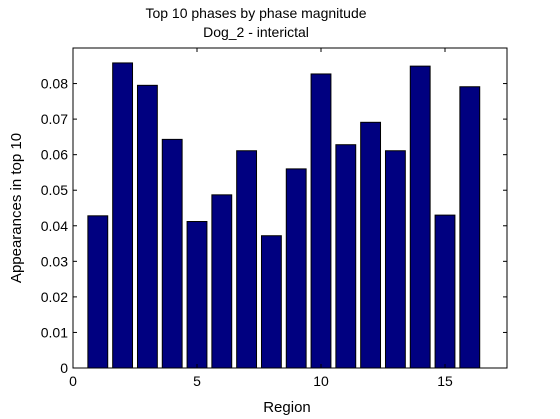 Image resolution: width=560 pixels, height=419 pixels. What do you see at coordinates (54, 226) in the screenshot?
I see `y-tick-label: 0.04` at bounding box center [54, 226].